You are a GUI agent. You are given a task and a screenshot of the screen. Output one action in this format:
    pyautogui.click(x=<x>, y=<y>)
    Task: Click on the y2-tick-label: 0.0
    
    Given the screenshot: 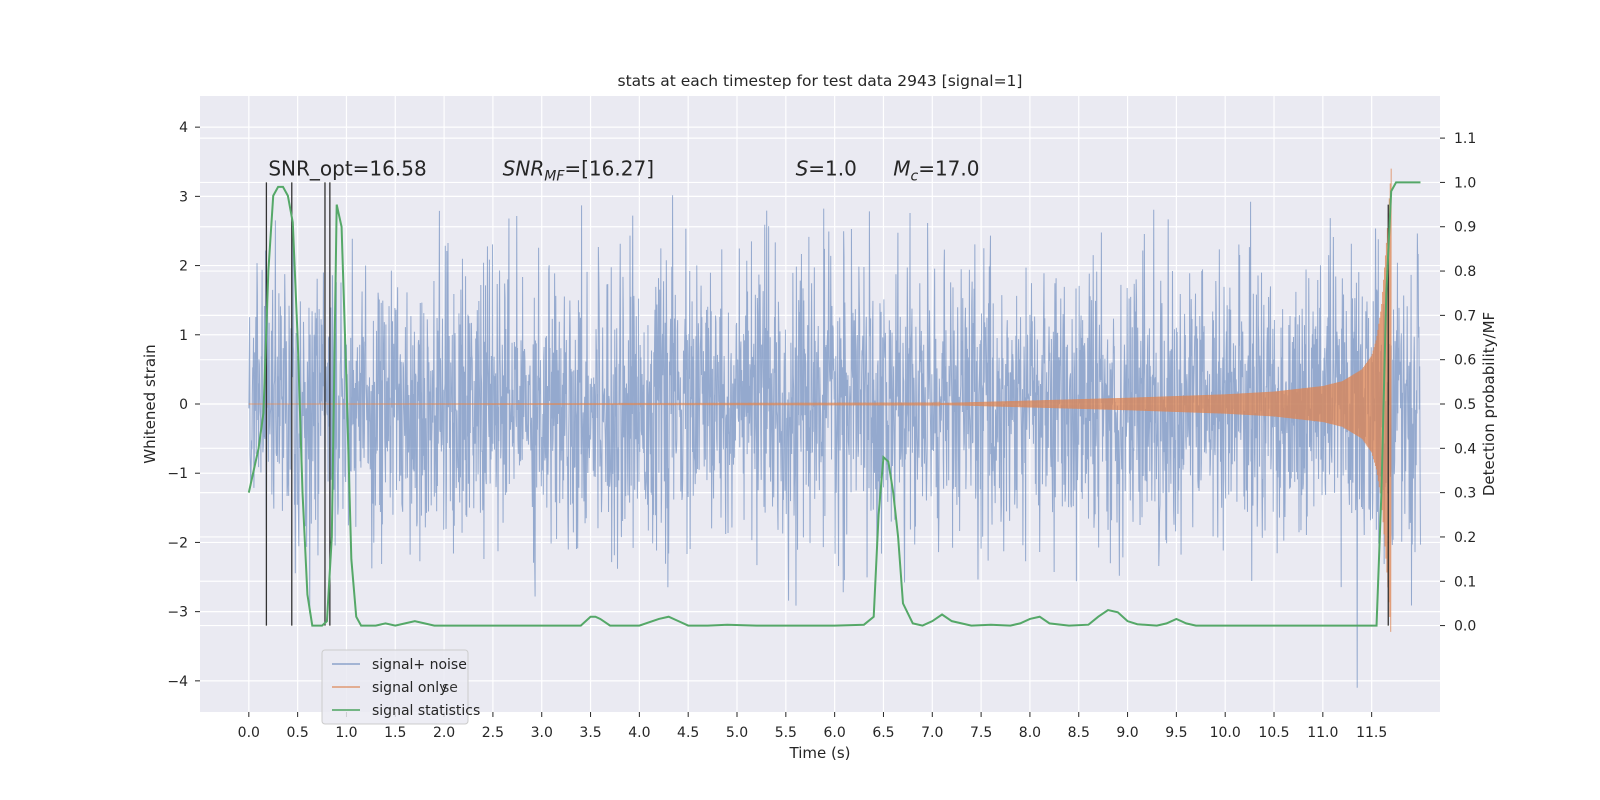 What is the action you would take?
    pyautogui.click(x=1465, y=627)
    